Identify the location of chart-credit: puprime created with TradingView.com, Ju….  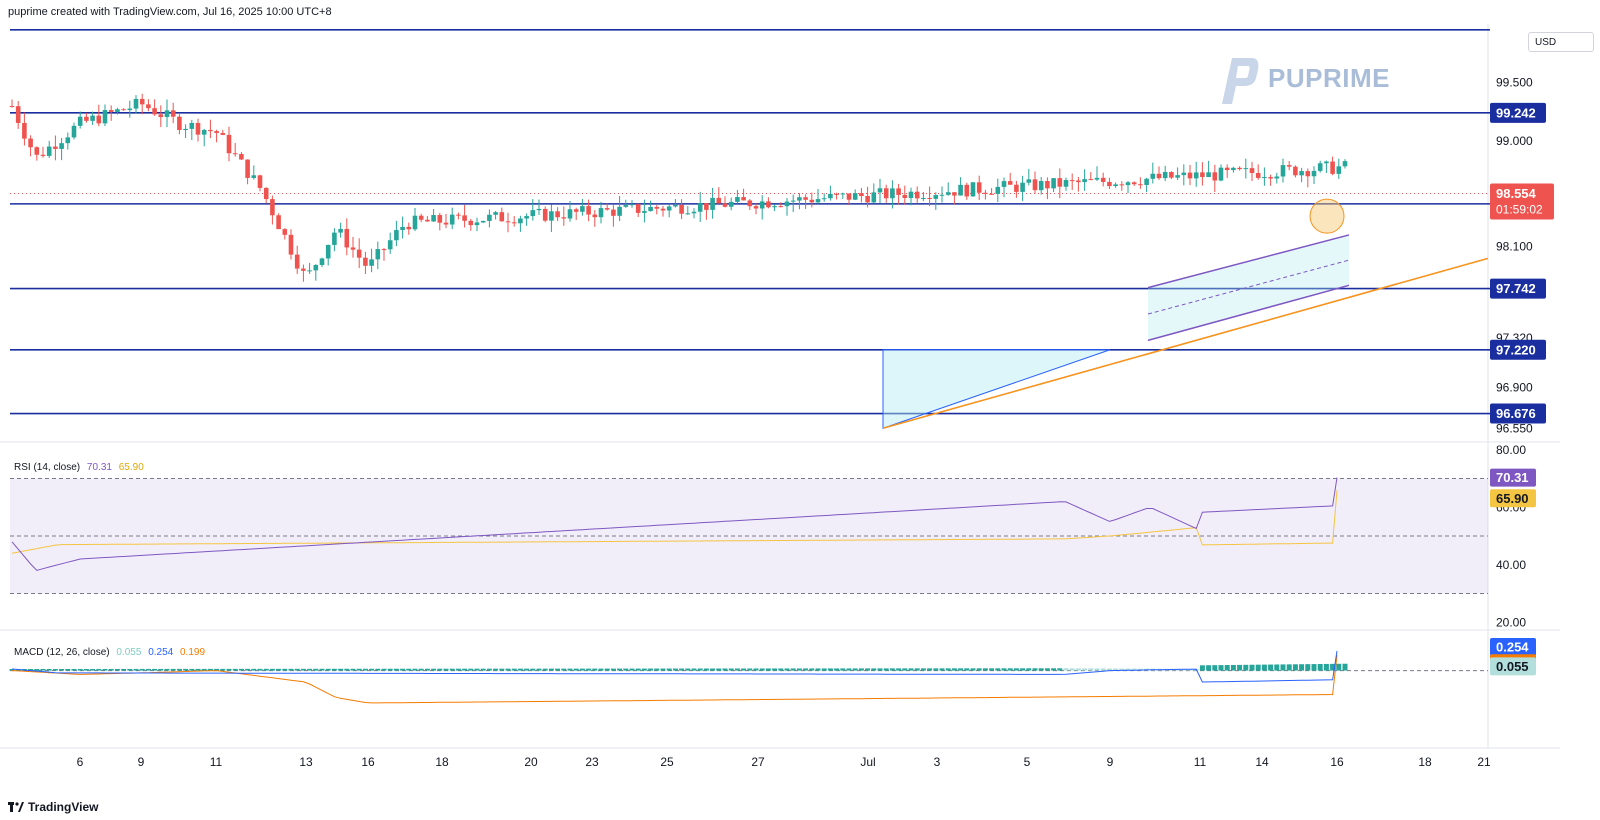
(170, 12).